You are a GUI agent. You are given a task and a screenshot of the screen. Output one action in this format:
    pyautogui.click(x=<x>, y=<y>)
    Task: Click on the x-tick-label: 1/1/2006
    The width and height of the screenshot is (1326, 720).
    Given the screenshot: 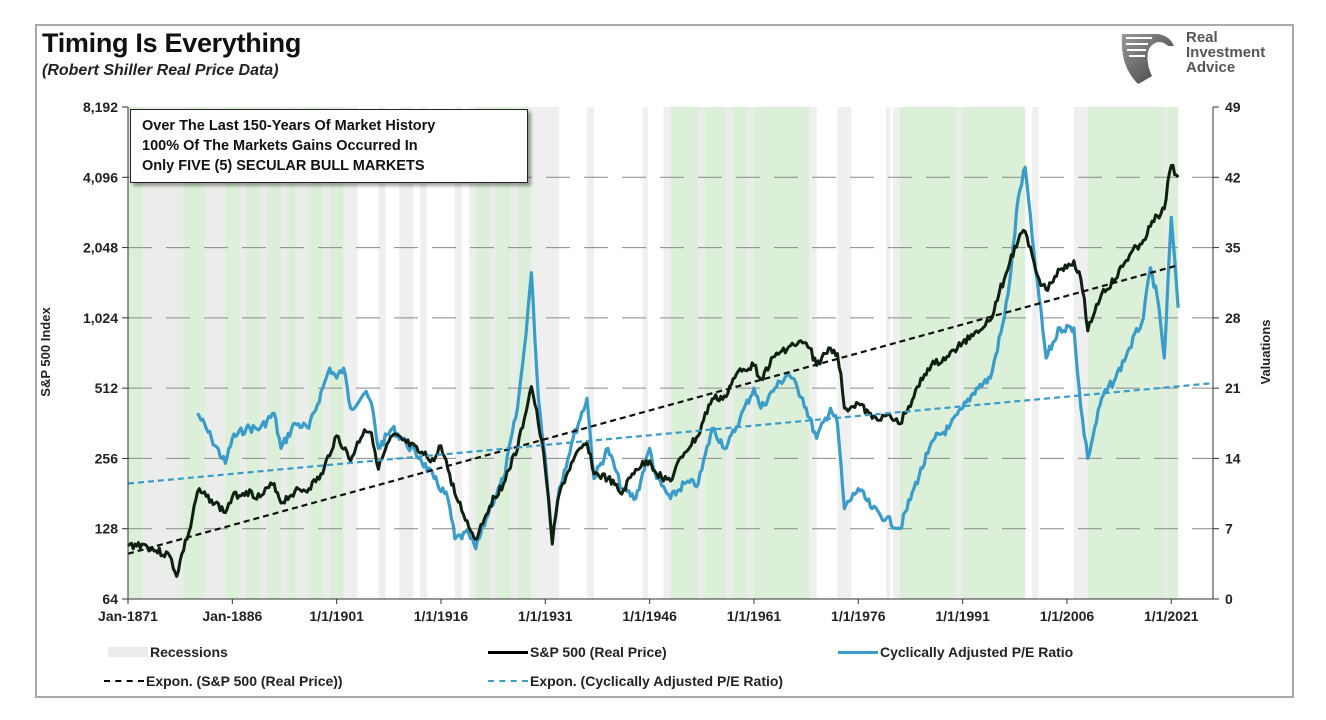 What is the action you would take?
    pyautogui.click(x=1067, y=616)
    